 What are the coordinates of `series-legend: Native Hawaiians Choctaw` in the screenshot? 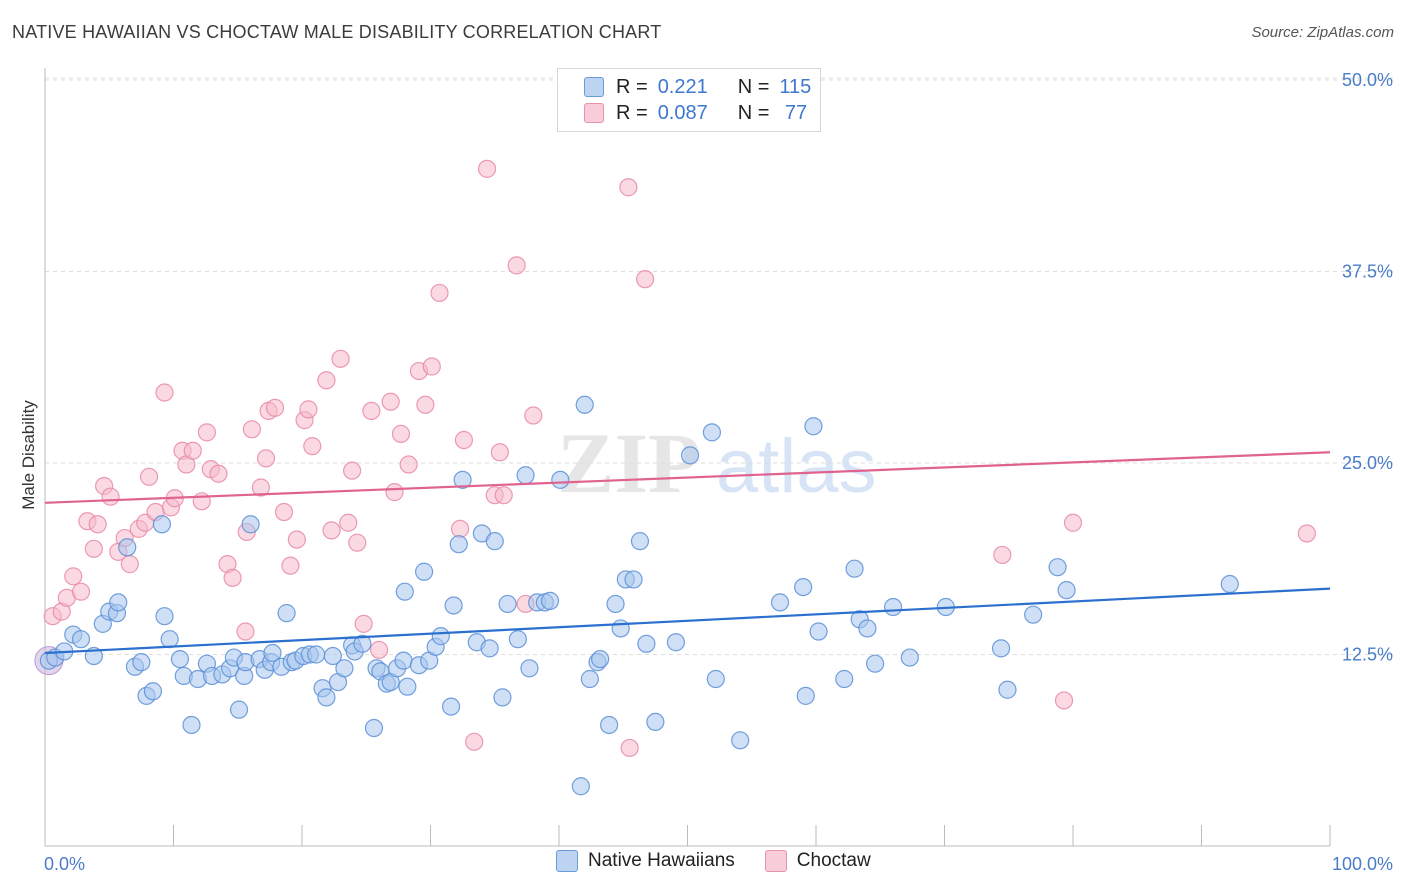 It's located at (728, 861).